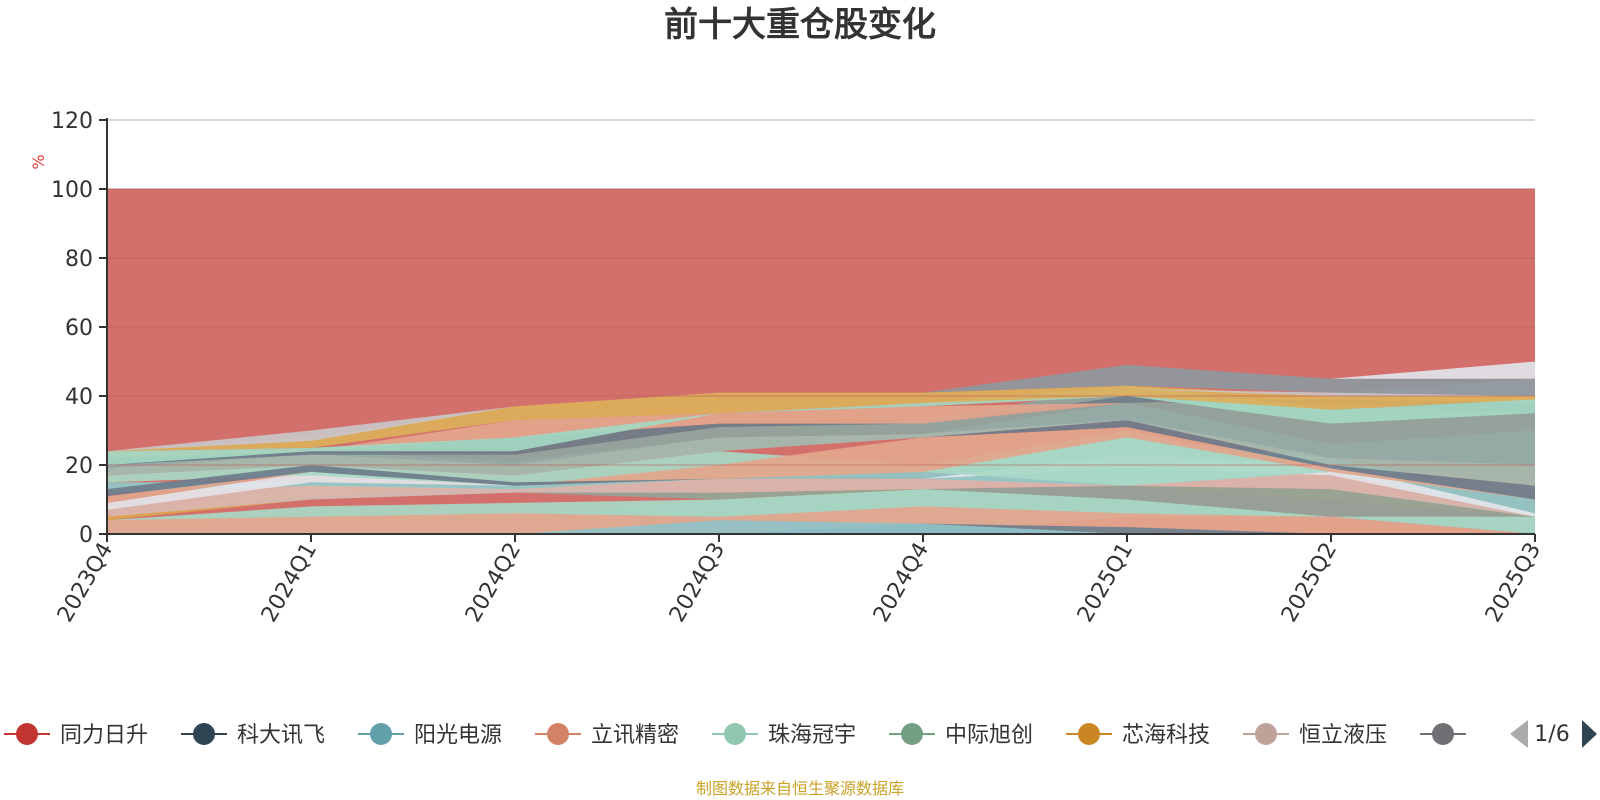 The width and height of the screenshot is (1600, 800). What do you see at coordinates (1513, 583) in the screenshot?
I see `x-tick-label: 2025Q3` at bounding box center [1513, 583].